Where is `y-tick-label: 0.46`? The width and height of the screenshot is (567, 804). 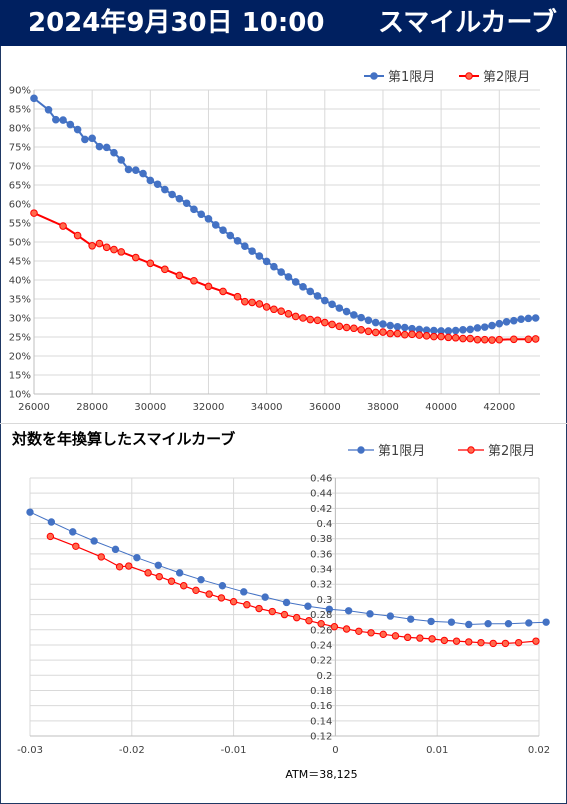
y-tick-label: 0.46 is located at coordinates (321, 479).